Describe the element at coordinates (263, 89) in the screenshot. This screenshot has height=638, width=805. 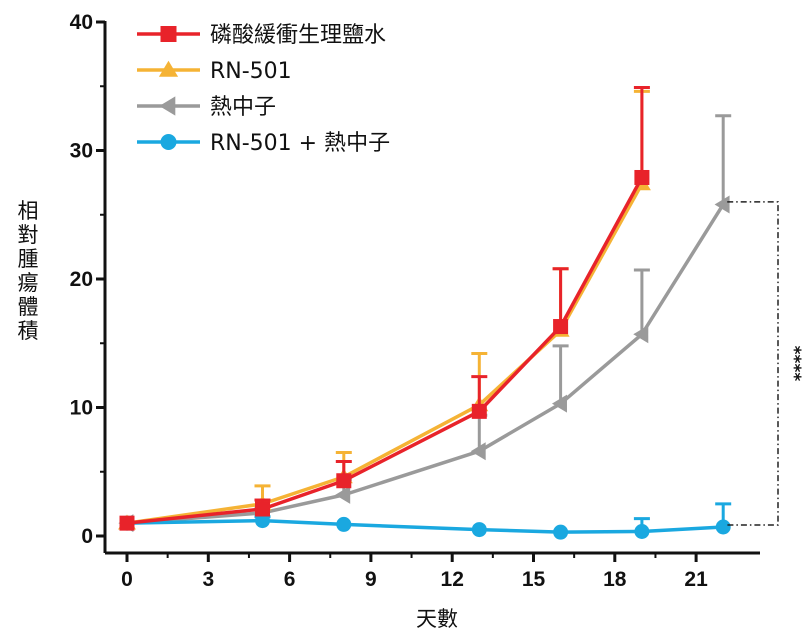
I see `legend: 磷酸緩衝生理鹽水 RN-501 熱中子 RN-501 + 熱中子` at that location.